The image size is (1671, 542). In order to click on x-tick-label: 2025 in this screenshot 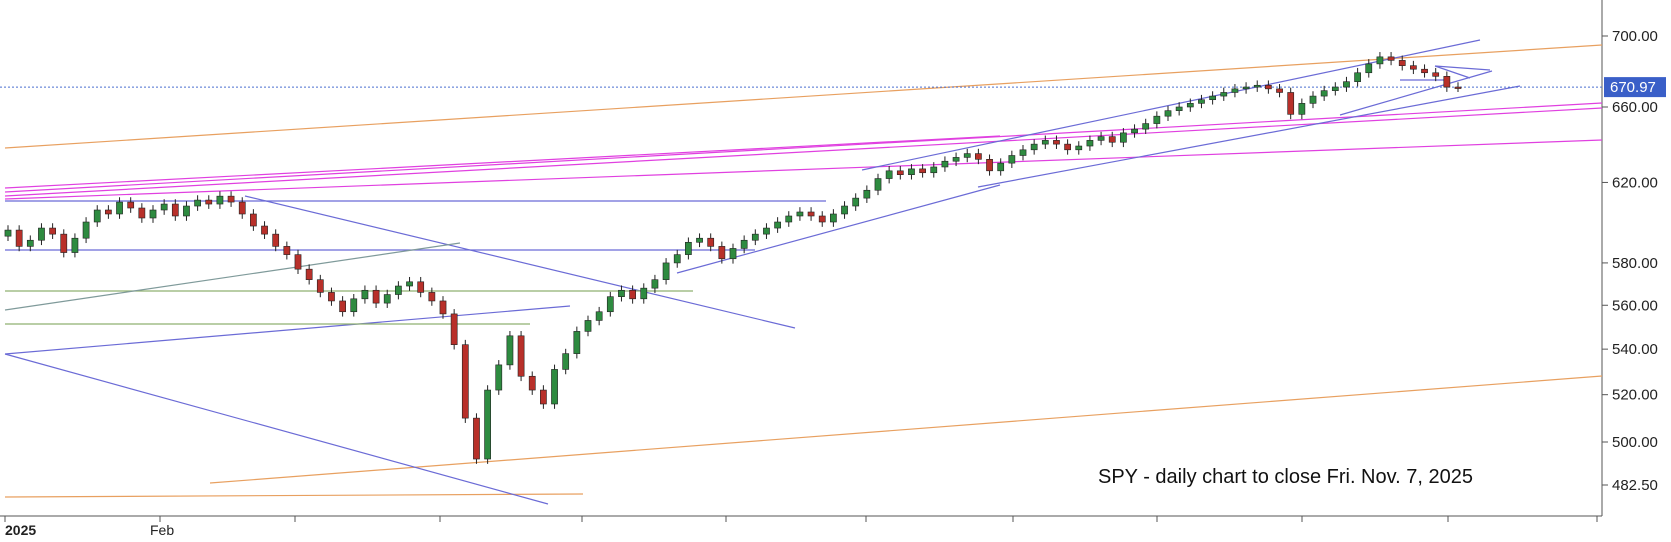, I will do `click(20, 530)`.